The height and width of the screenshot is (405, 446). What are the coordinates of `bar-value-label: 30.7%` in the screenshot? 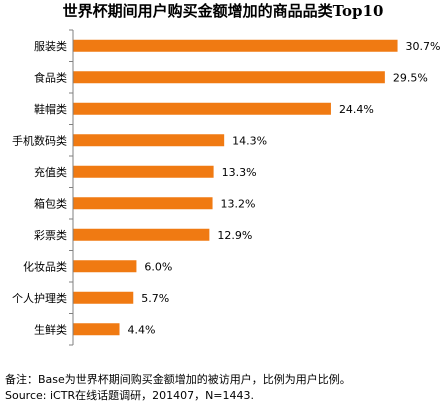 It's located at (423, 46).